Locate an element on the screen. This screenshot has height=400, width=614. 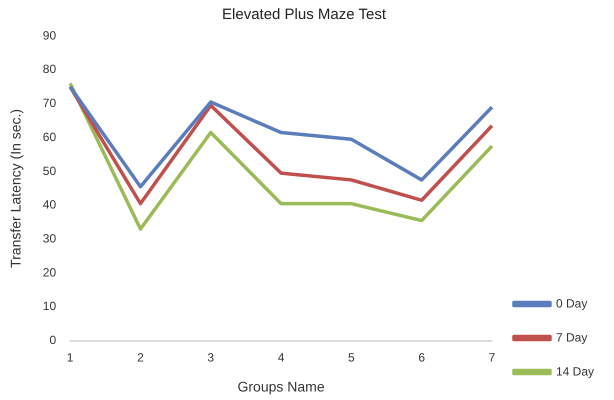
x-tick-label: 7 is located at coordinates (492, 357).